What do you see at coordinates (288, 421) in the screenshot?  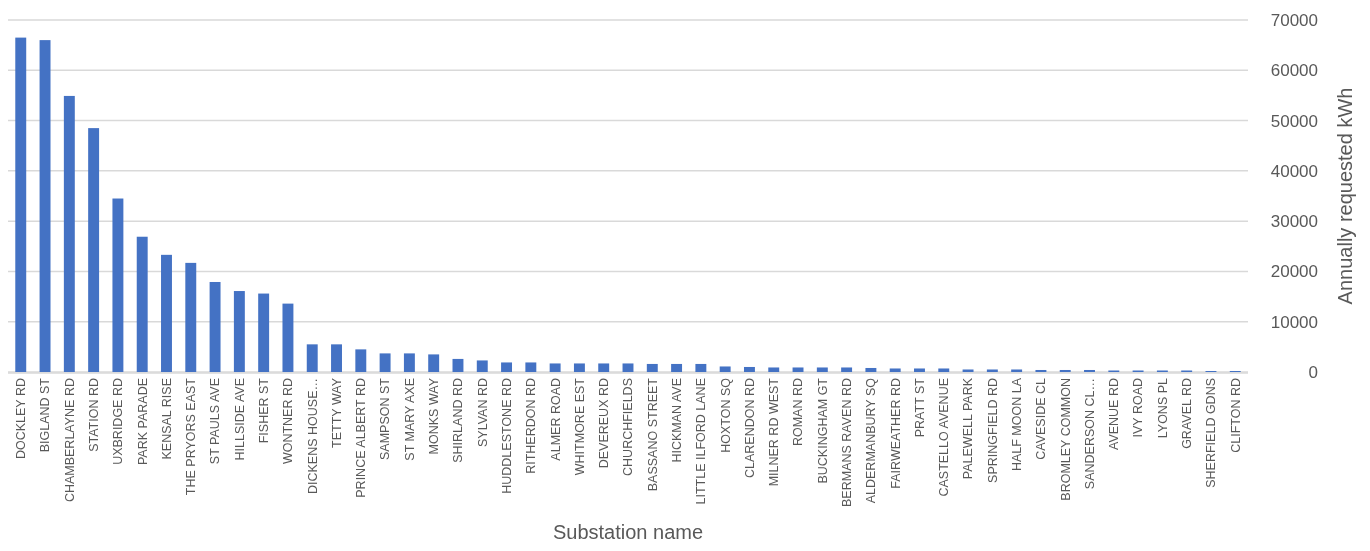 I see `x-tick-label: WONTNER RD` at bounding box center [288, 421].